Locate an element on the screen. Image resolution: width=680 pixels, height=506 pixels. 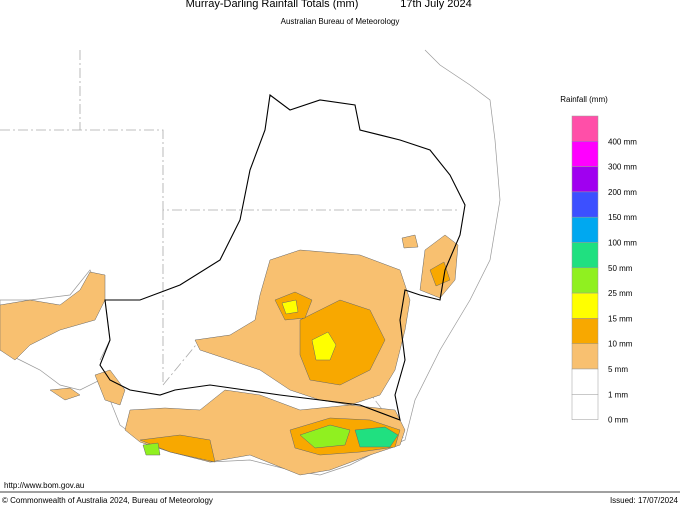
legend-label: 300 mm is located at coordinates (622, 167).